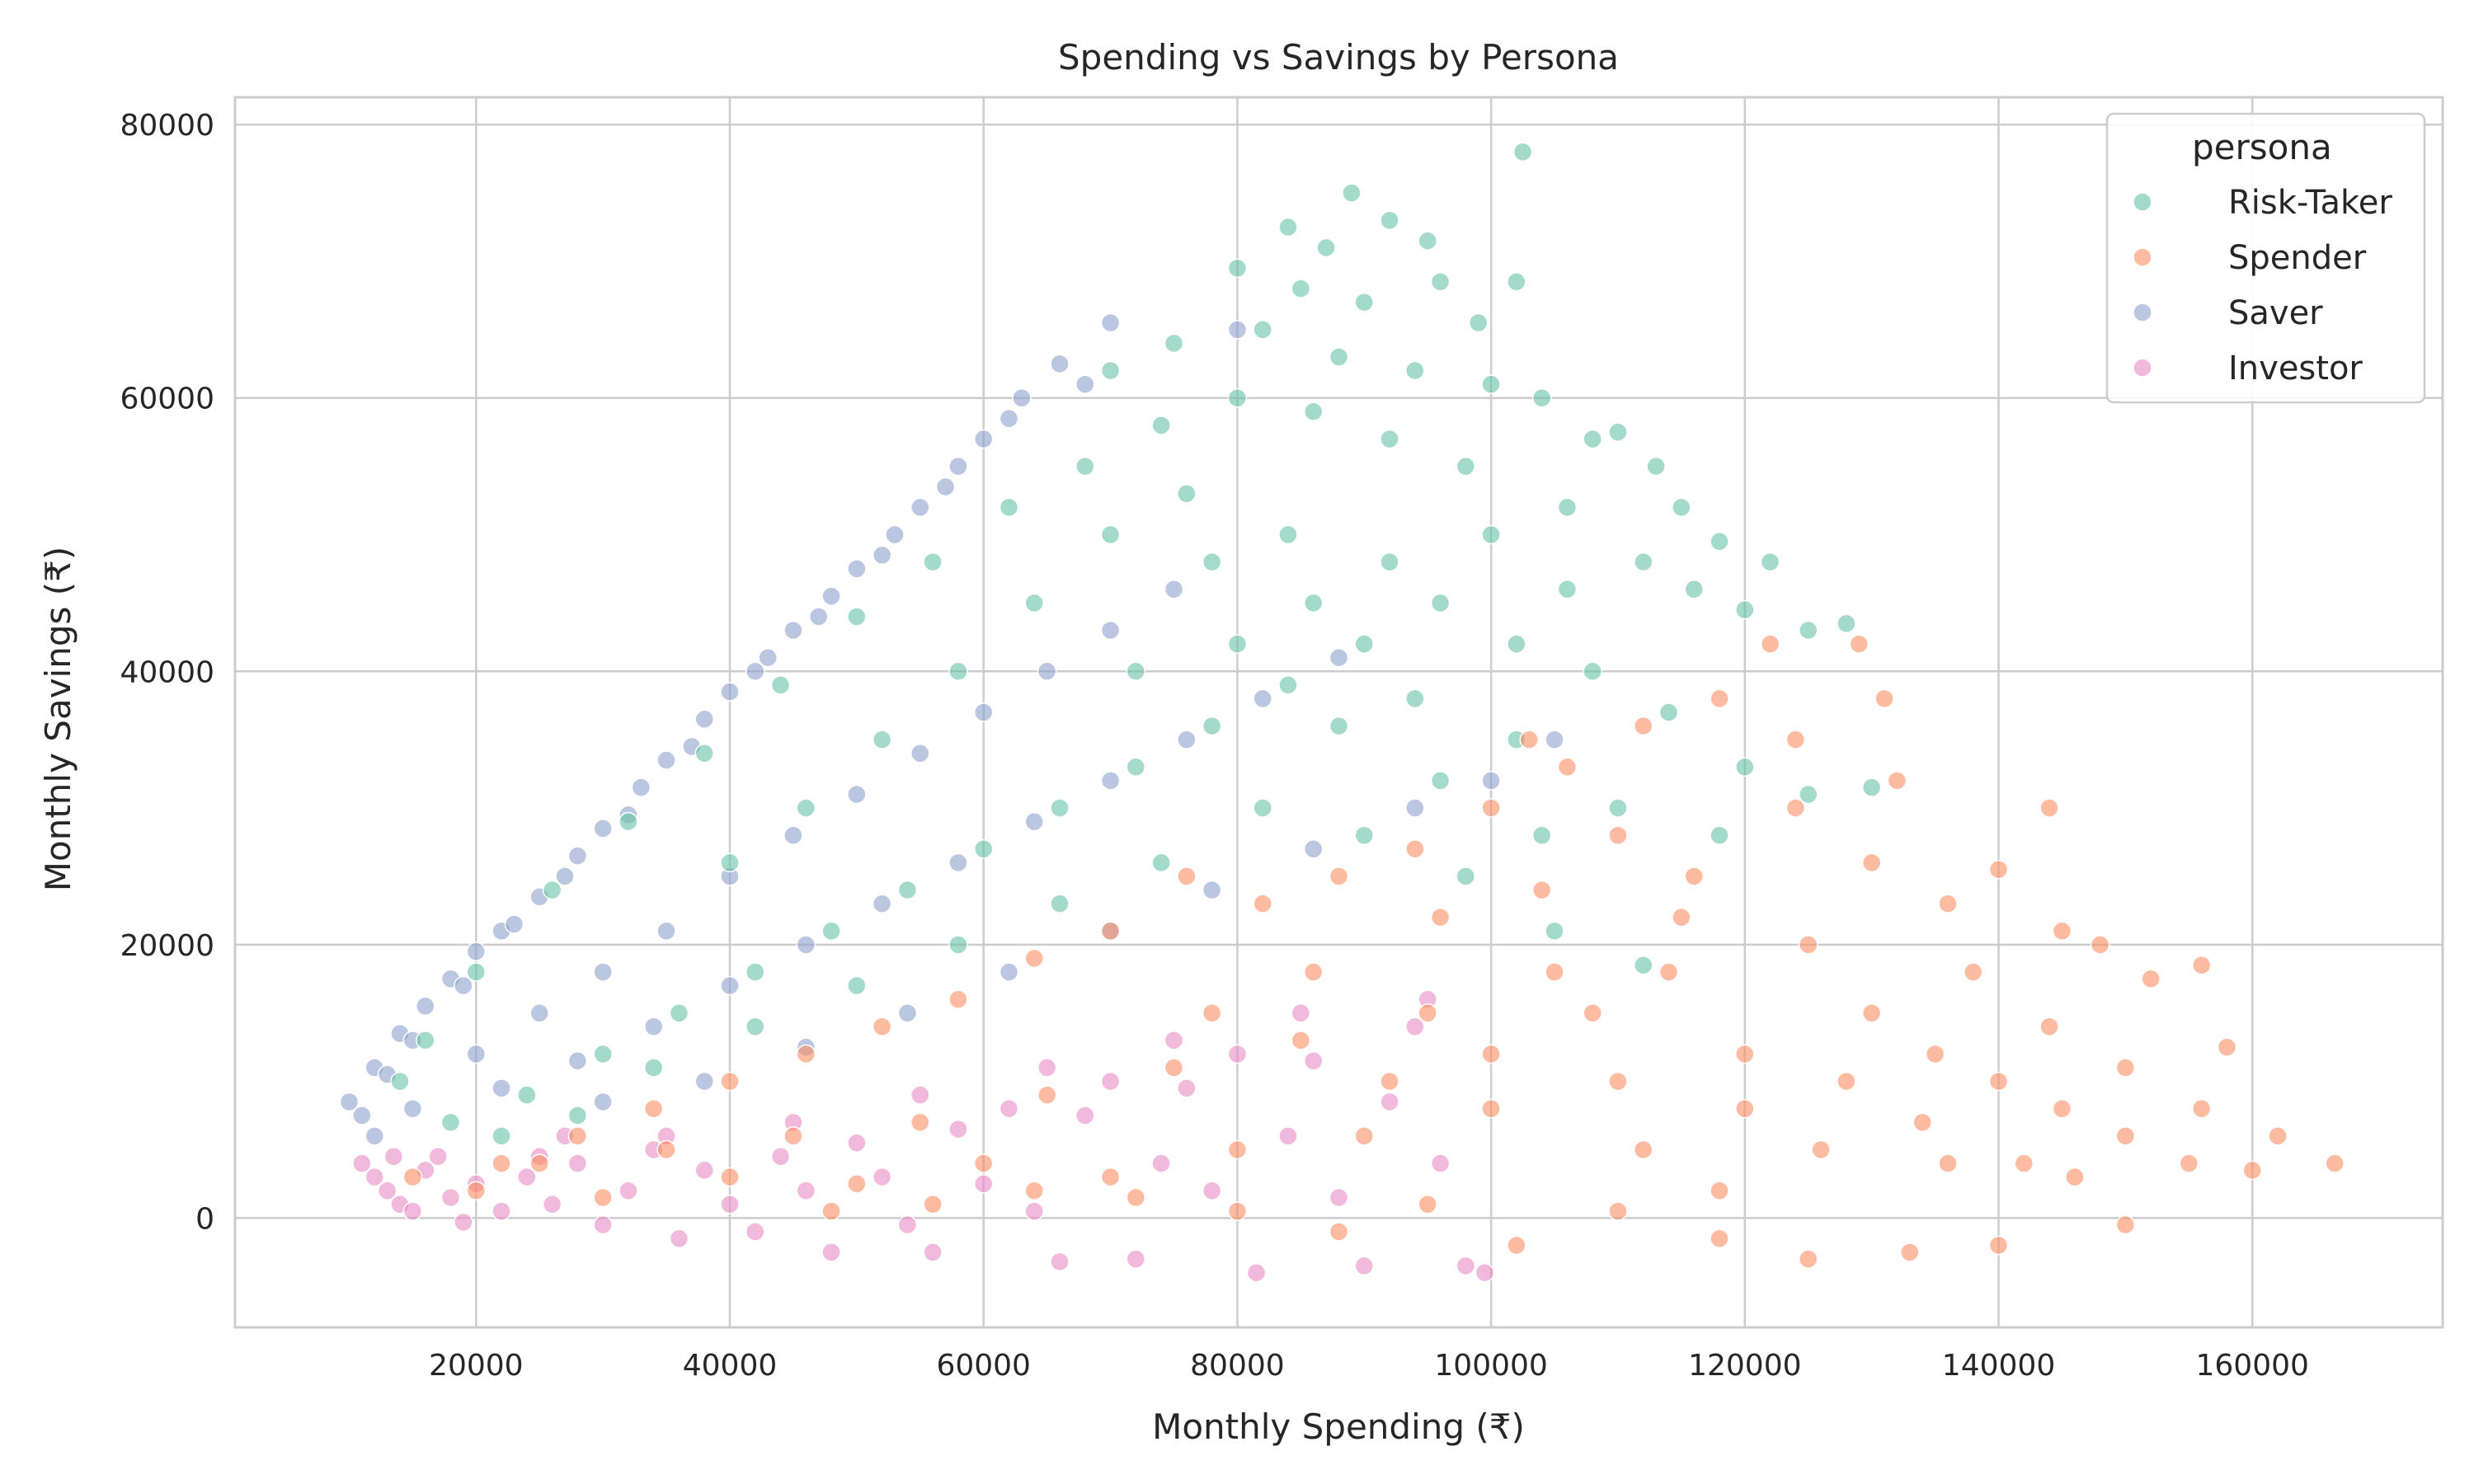  Describe the element at coordinates (2275, 313) in the screenshot. I see `legend-label: Saver` at that location.